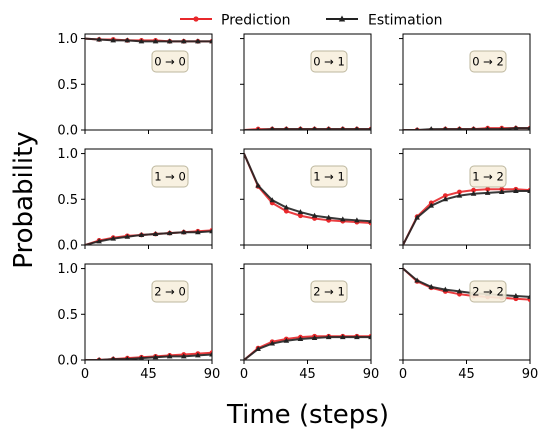 Image resolution: width=549 pixels, height=440 pixels. I want to click on panel-label: 0 → 0, so click(170, 62).